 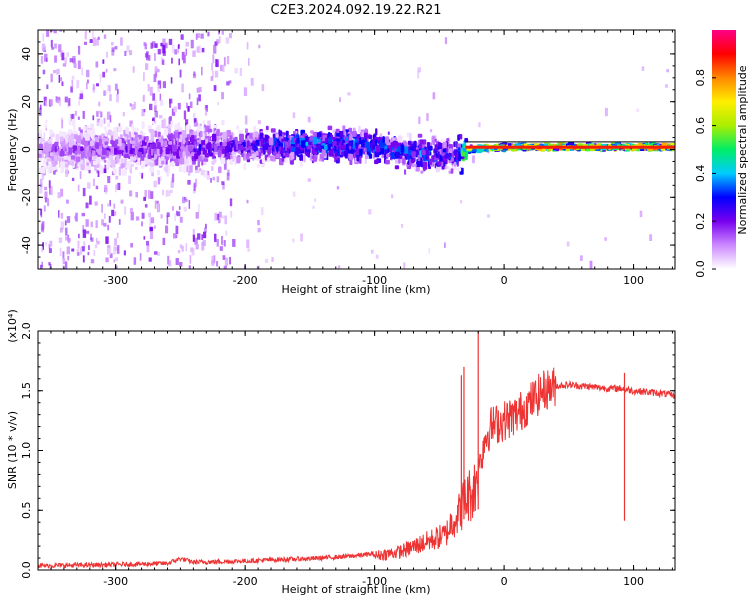 I want to click on spectrogram-carrier-edge, so click(x=570, y=142).